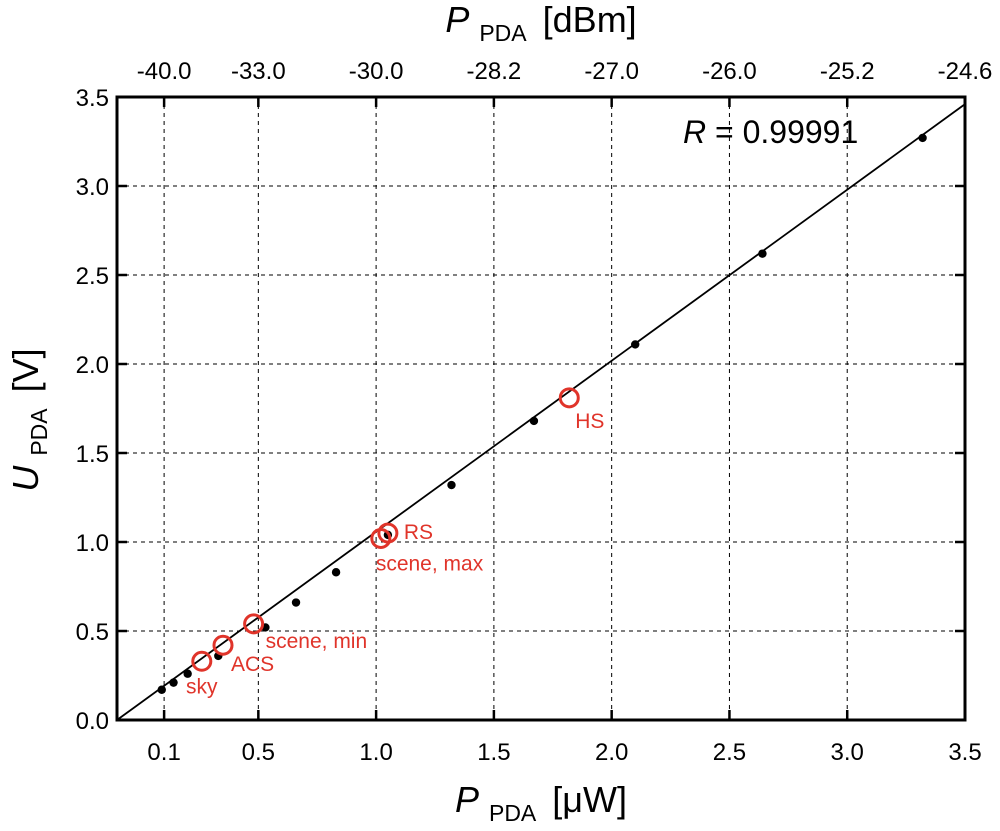 The image size is (1000, 831). I want to click on y-tick-label: 2.5, so click(92, 276).